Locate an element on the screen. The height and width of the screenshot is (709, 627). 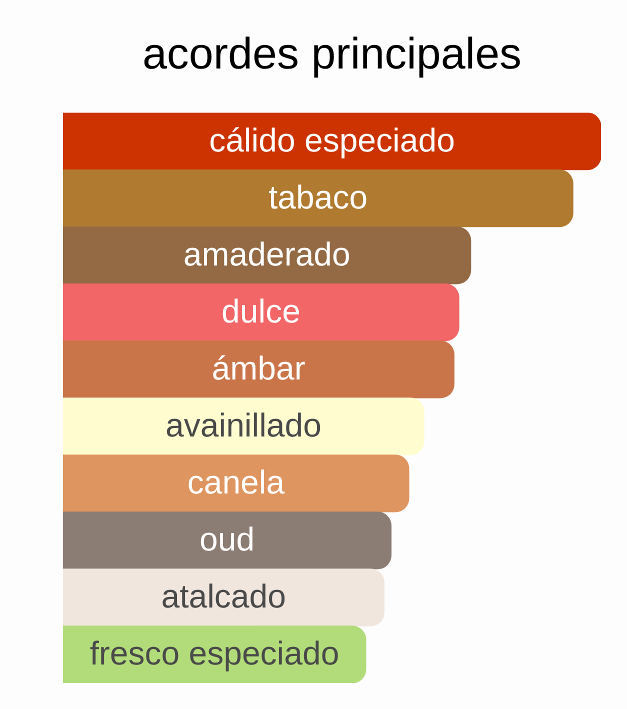
y-tick-label: canela is located at coordinates (236, 482).